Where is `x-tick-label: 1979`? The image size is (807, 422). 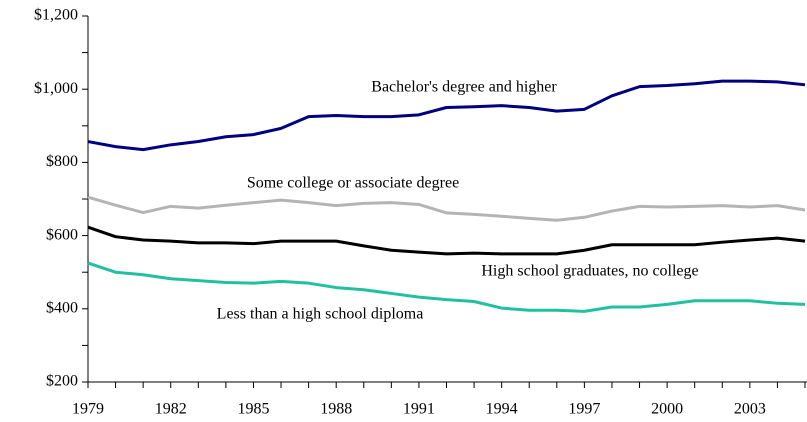 x-tick-label: 1979 is located at coordinates (88, 409).